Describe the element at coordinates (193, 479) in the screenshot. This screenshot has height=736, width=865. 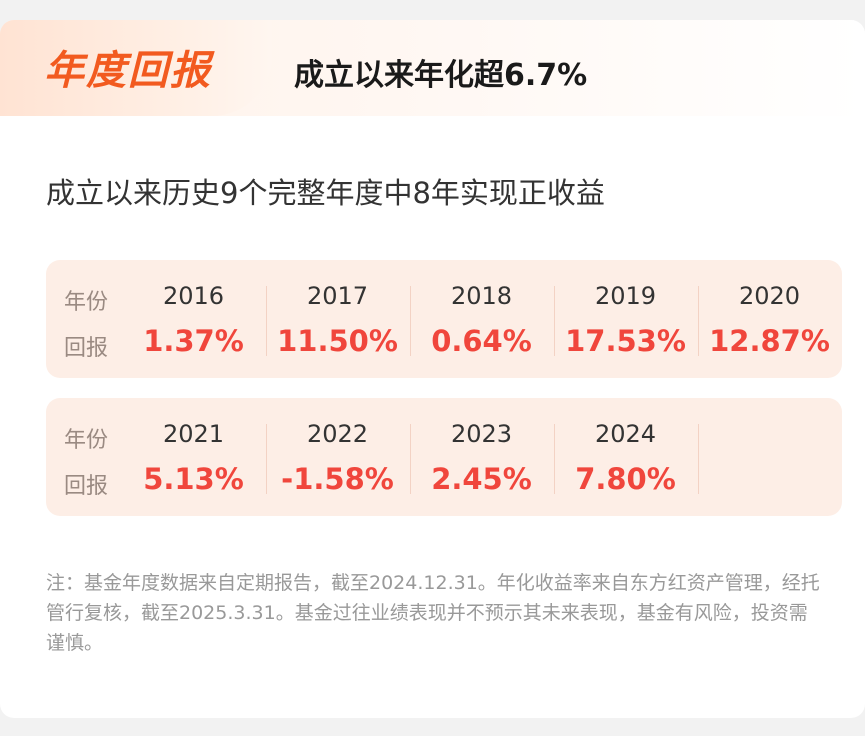
I see `return-cell: 5.13%` at that location.